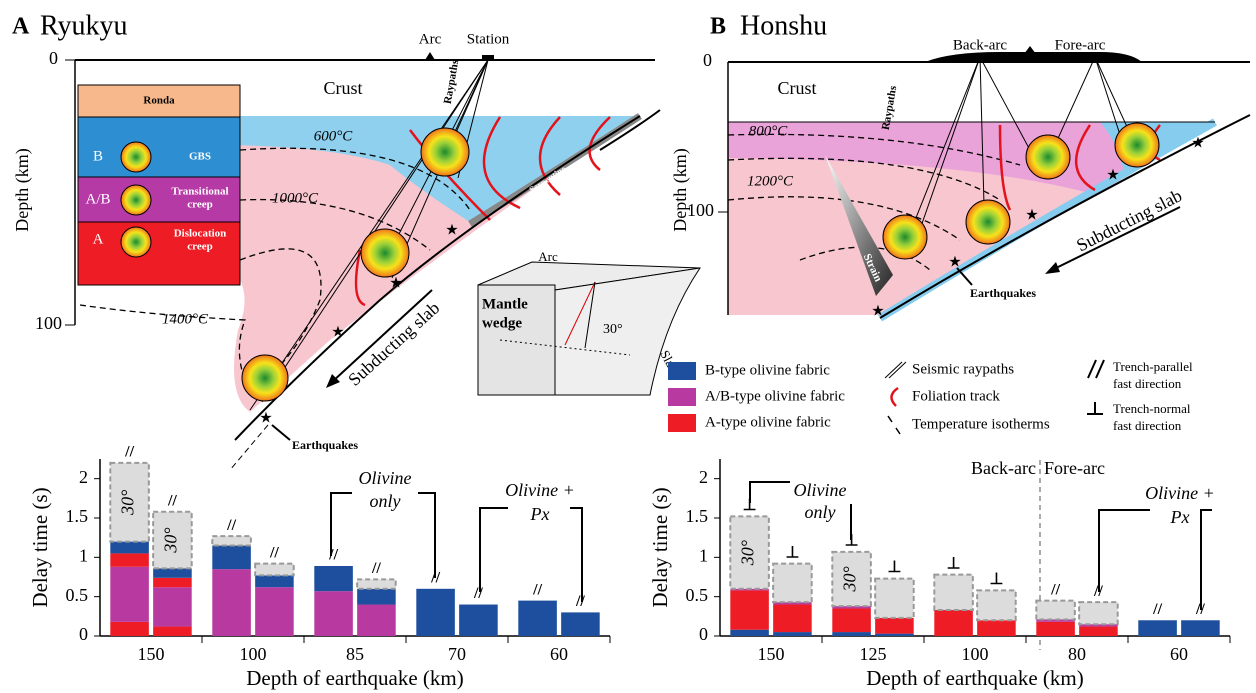 The height and width of the screenshot is (693, 1256). What do you see at coordinates (97, 199) in the screenshot?
I see `fabric-label: A/B` at bounding box center [97, 199].